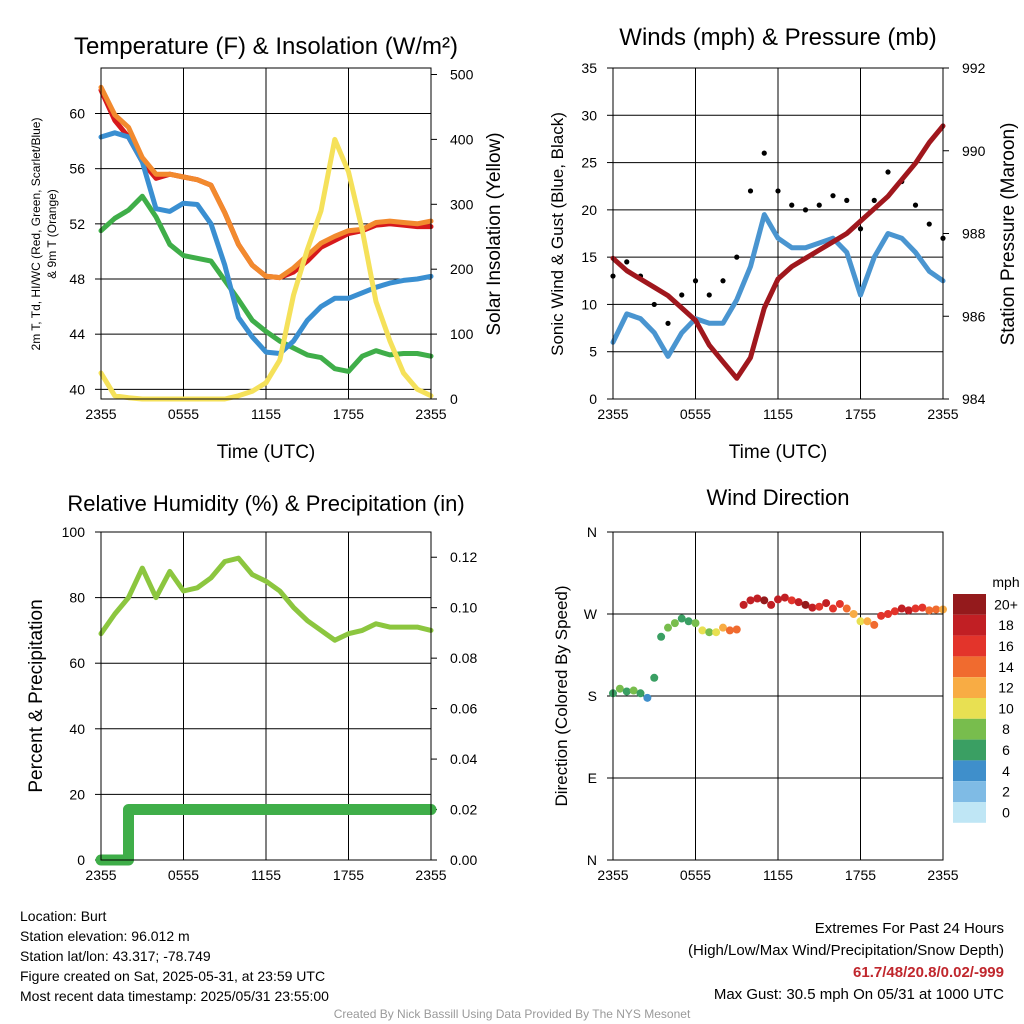 The width and height of the screenshot is (1024, 1024). What do you see at coordinates (974, 399) in the screenshot?
I see `y2-tick-label: 984` at bounding box center [974, 399].